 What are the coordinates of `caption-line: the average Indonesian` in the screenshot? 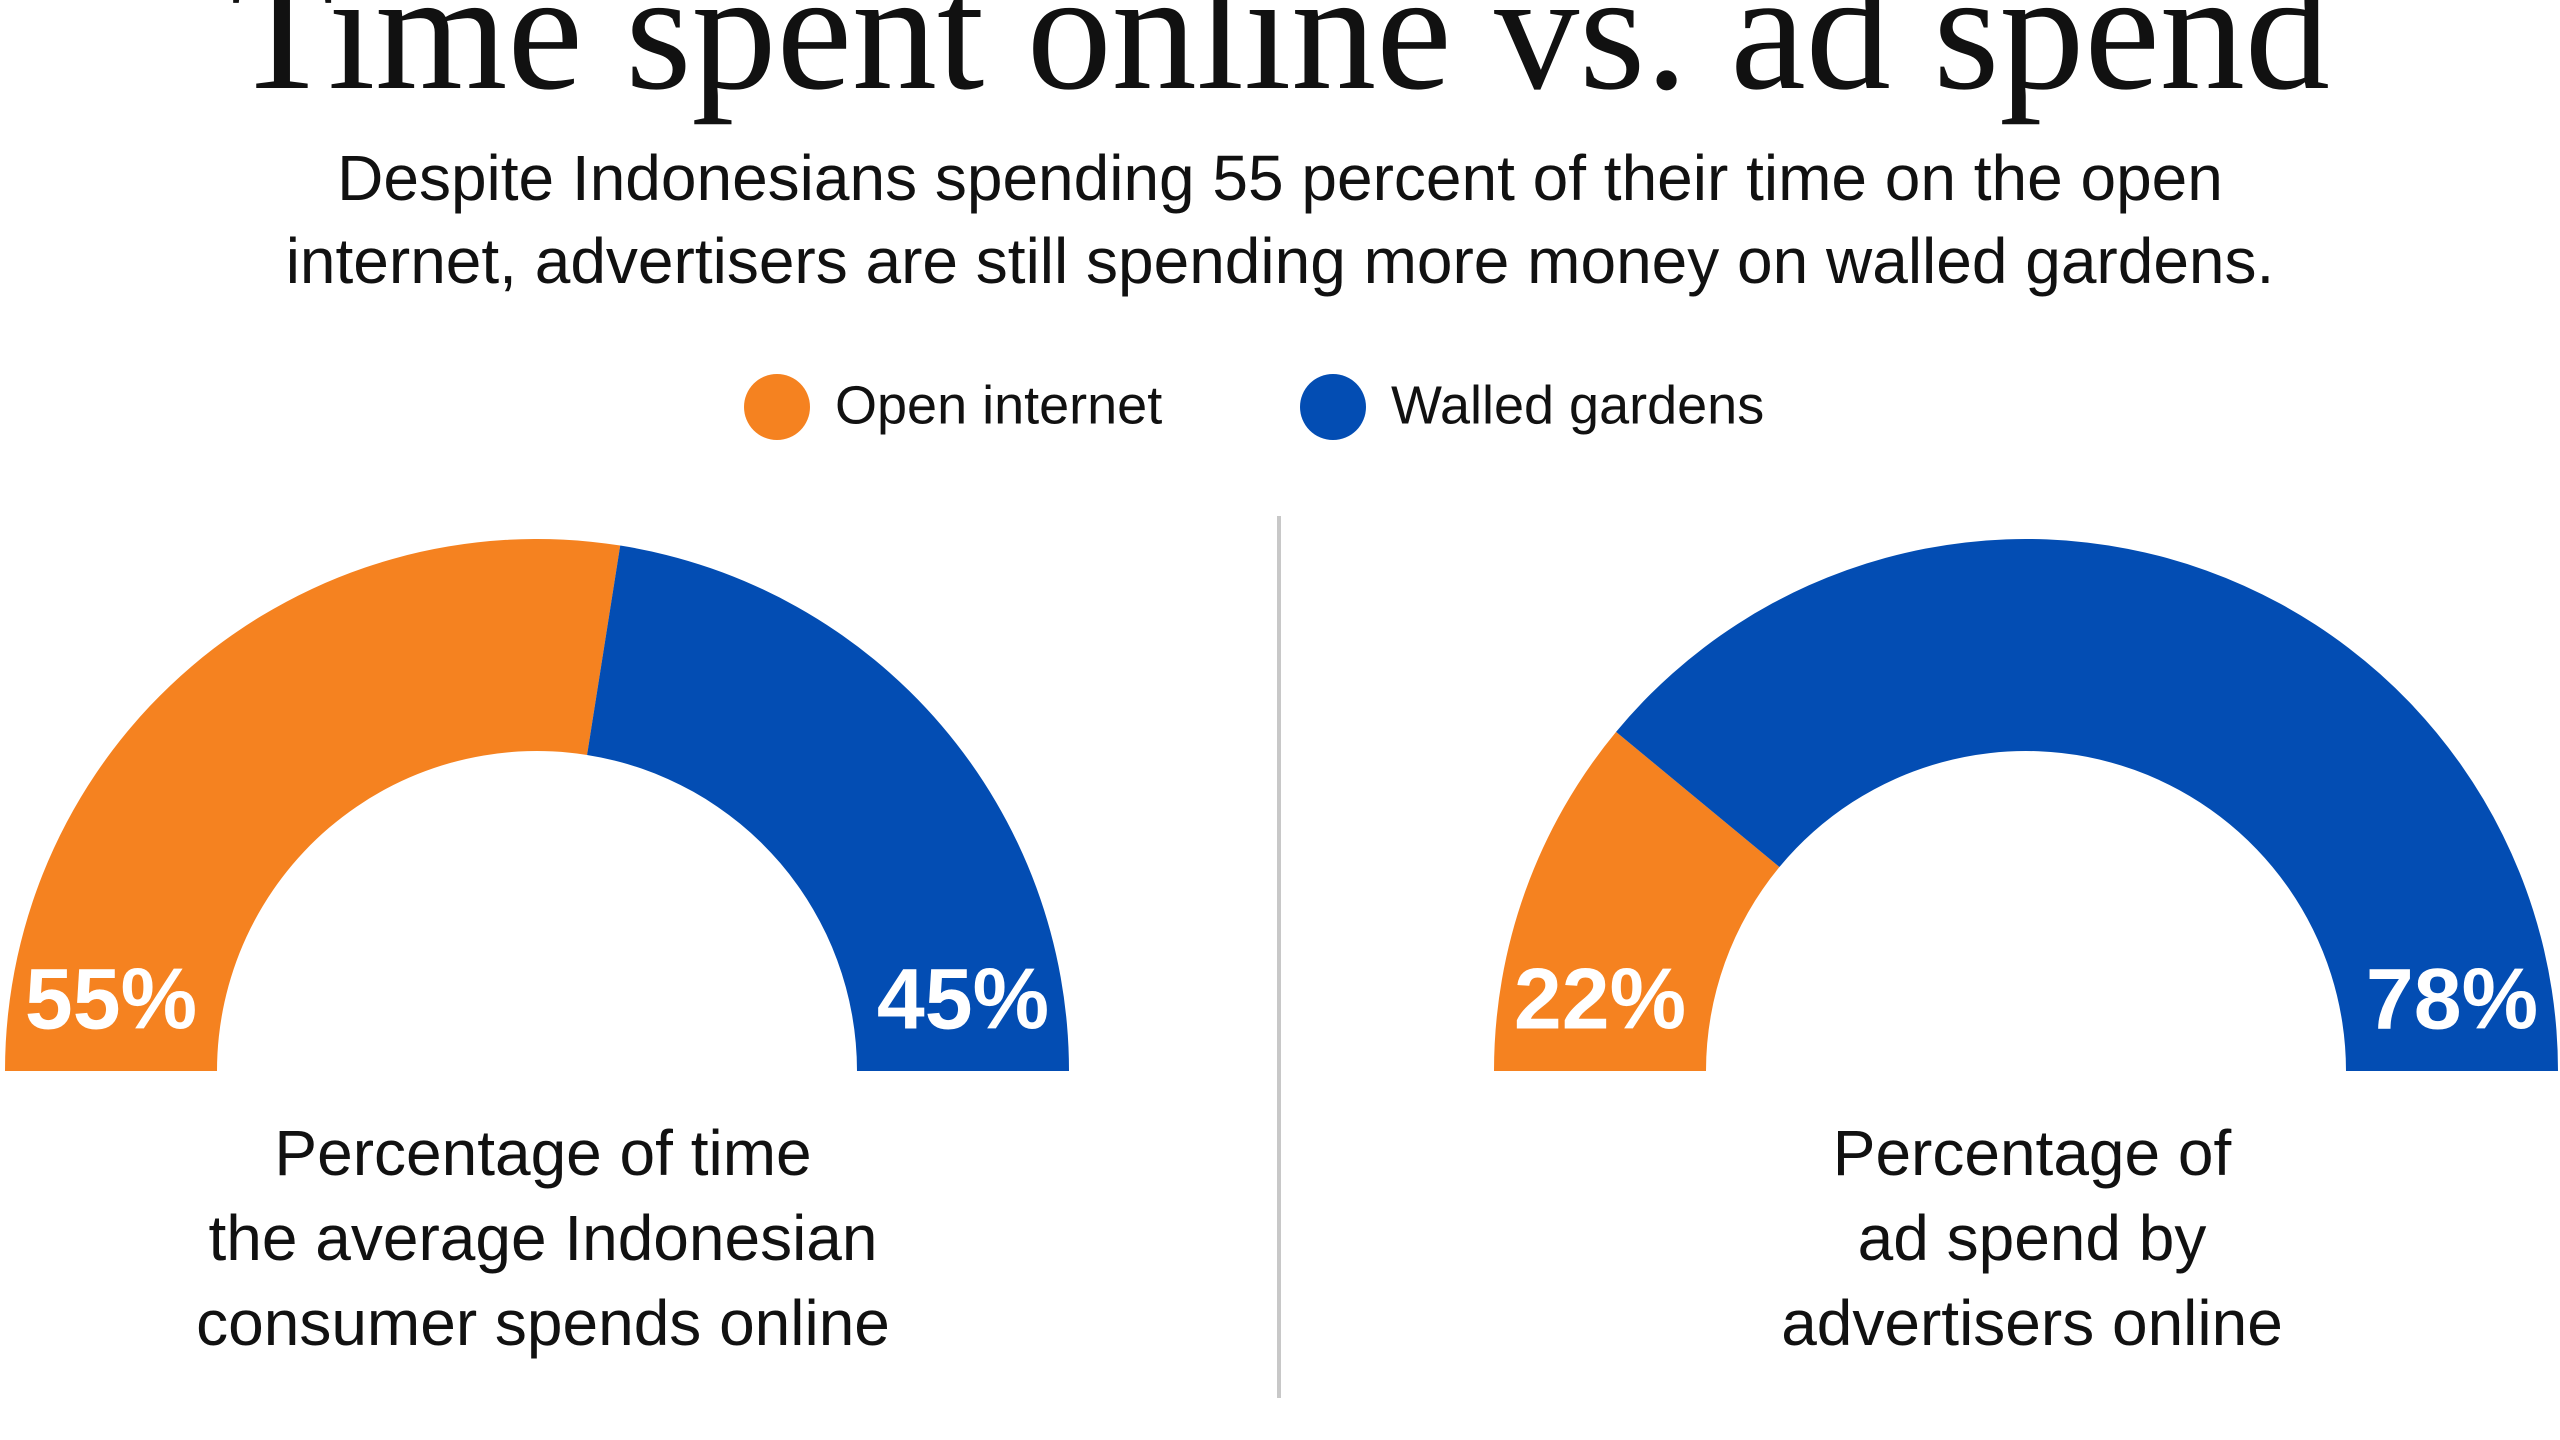 It's located at (543, 1238).